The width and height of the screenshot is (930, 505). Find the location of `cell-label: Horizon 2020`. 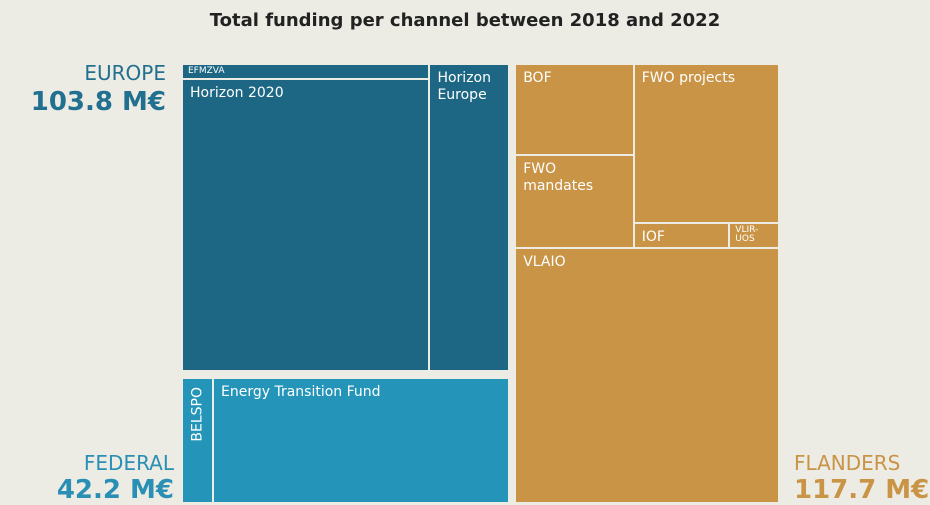

cell-label: Horizon 2020 is located at coordinates (237, 92).